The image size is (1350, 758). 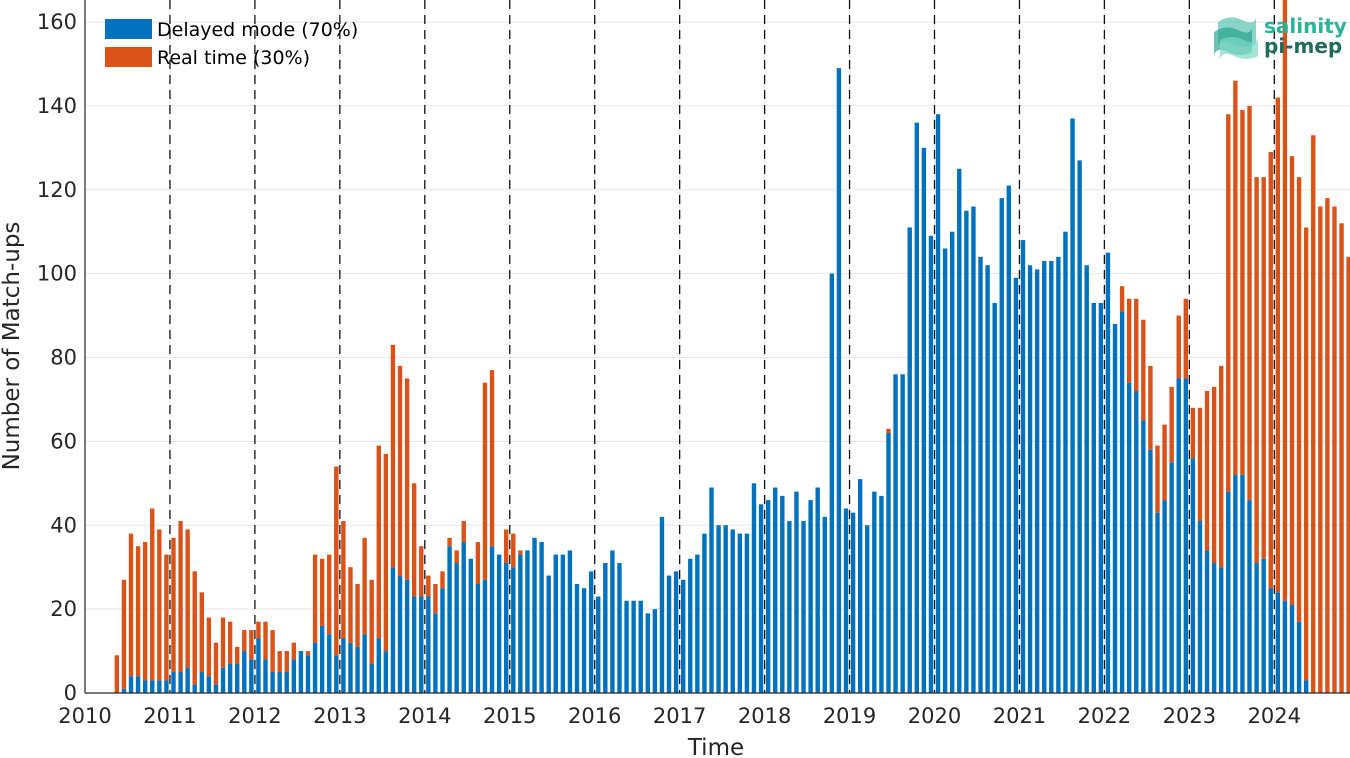 What do you see at coordinates (1305, 26) in the screenshot?
I see `logo-line1: salinity` at bounding box center [1305, 26].